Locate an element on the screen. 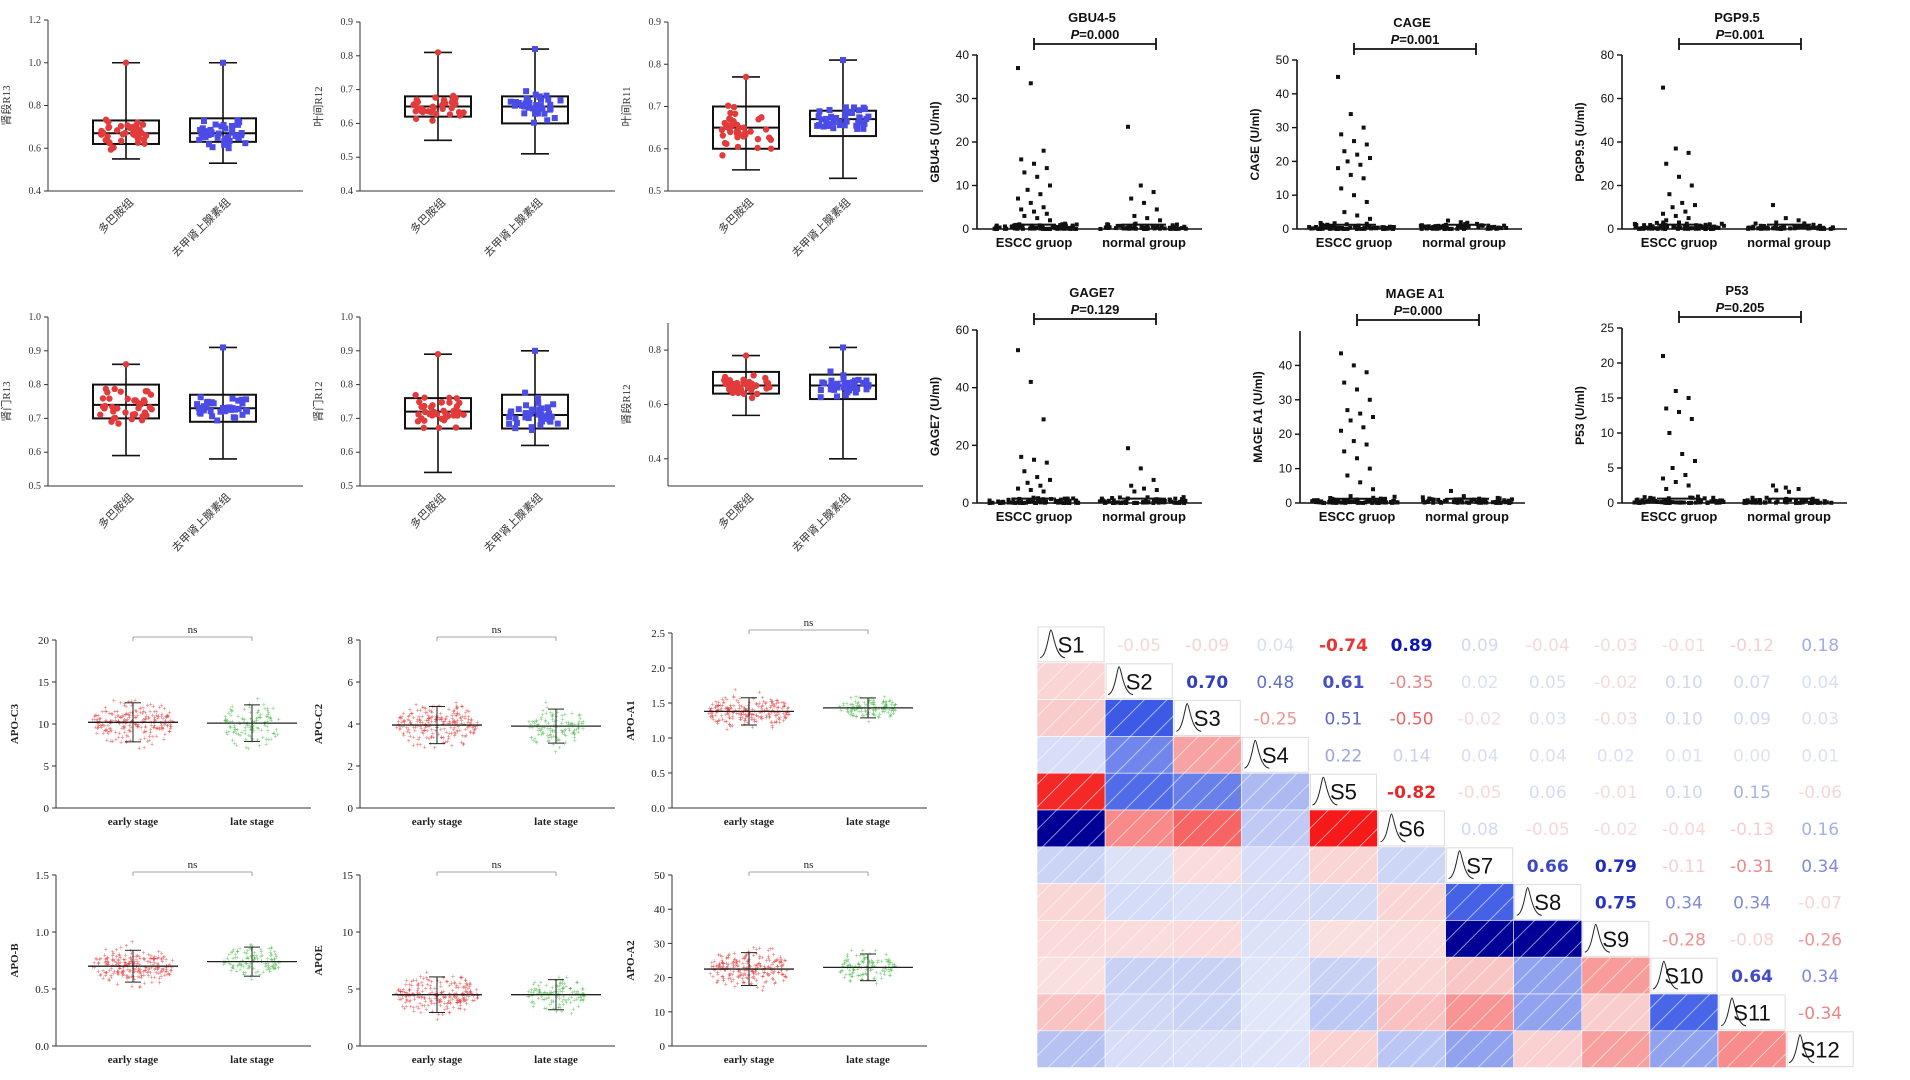 The image size is (1910, 1080). y-tick-label: 2.0 is located at coordinates (658, 669).